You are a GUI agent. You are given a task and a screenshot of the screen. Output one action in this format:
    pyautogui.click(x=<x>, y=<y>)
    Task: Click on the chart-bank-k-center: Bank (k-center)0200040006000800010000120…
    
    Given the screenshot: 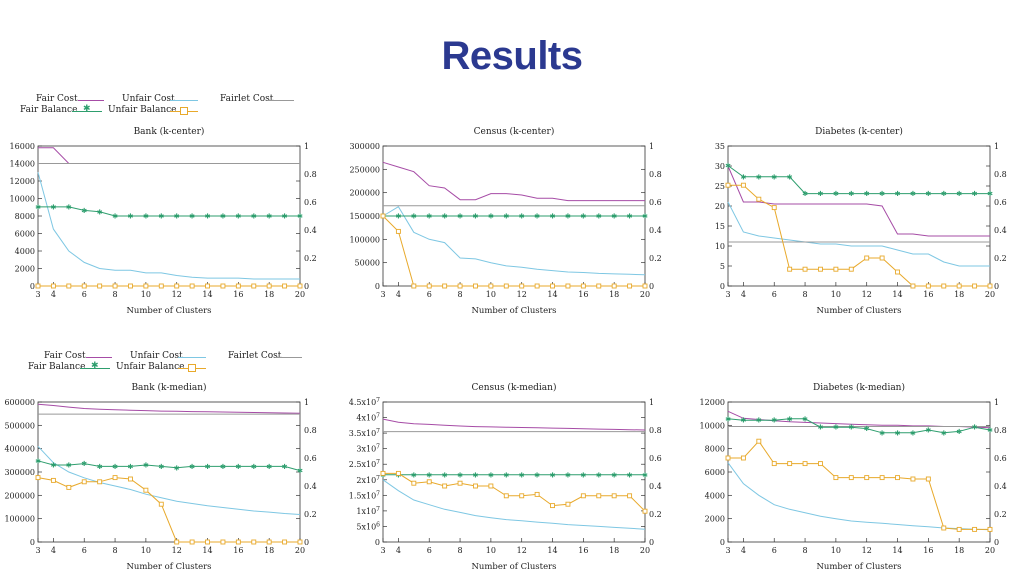 What is the action you would take?
    pyautogui.click(x=163, y=221)
    